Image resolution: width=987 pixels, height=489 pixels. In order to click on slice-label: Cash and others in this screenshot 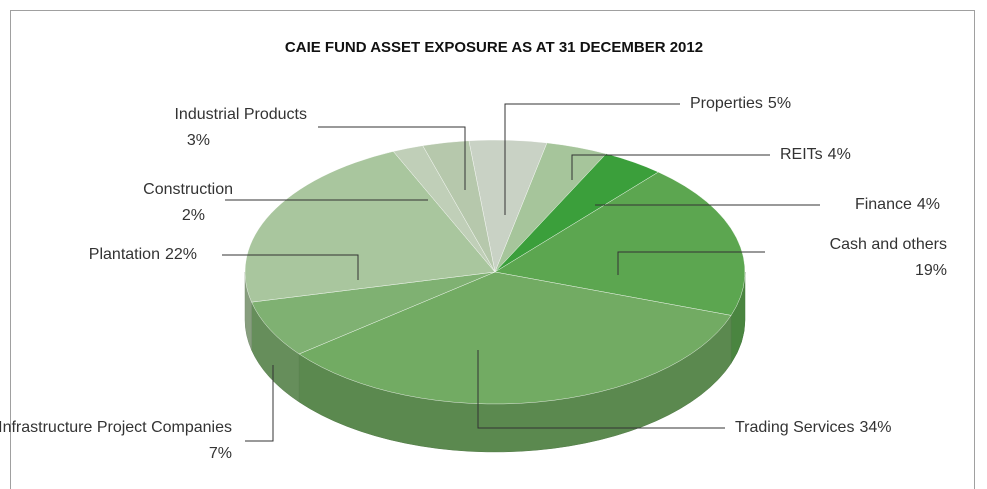, I will do `click(888, 244)`.